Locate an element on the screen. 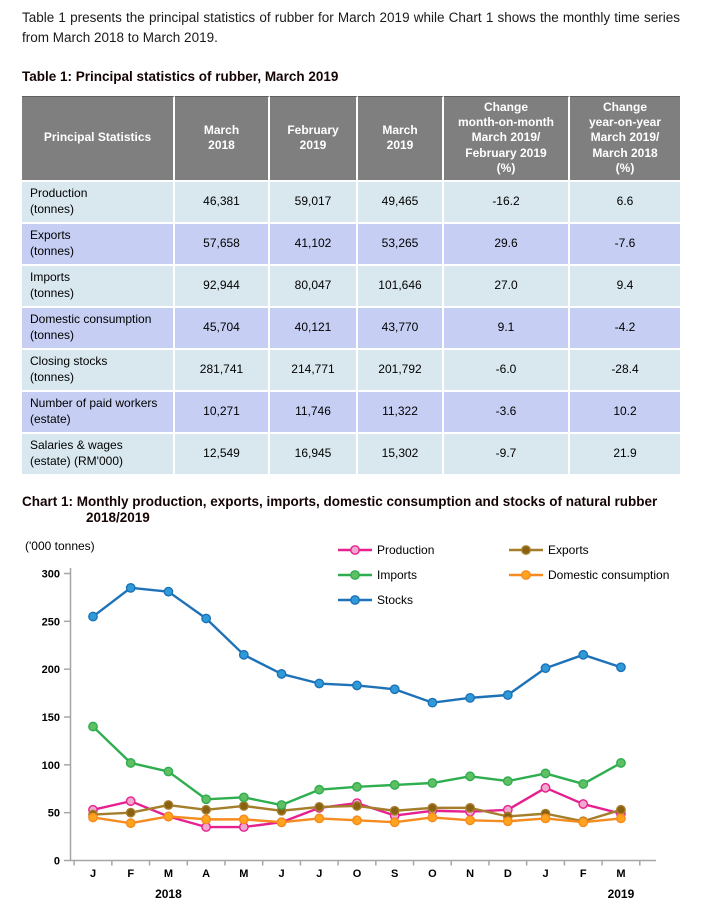 The height and width of the screenshot is (909, 702). cell-value: -3.6 is located at coordinates (507, 412).